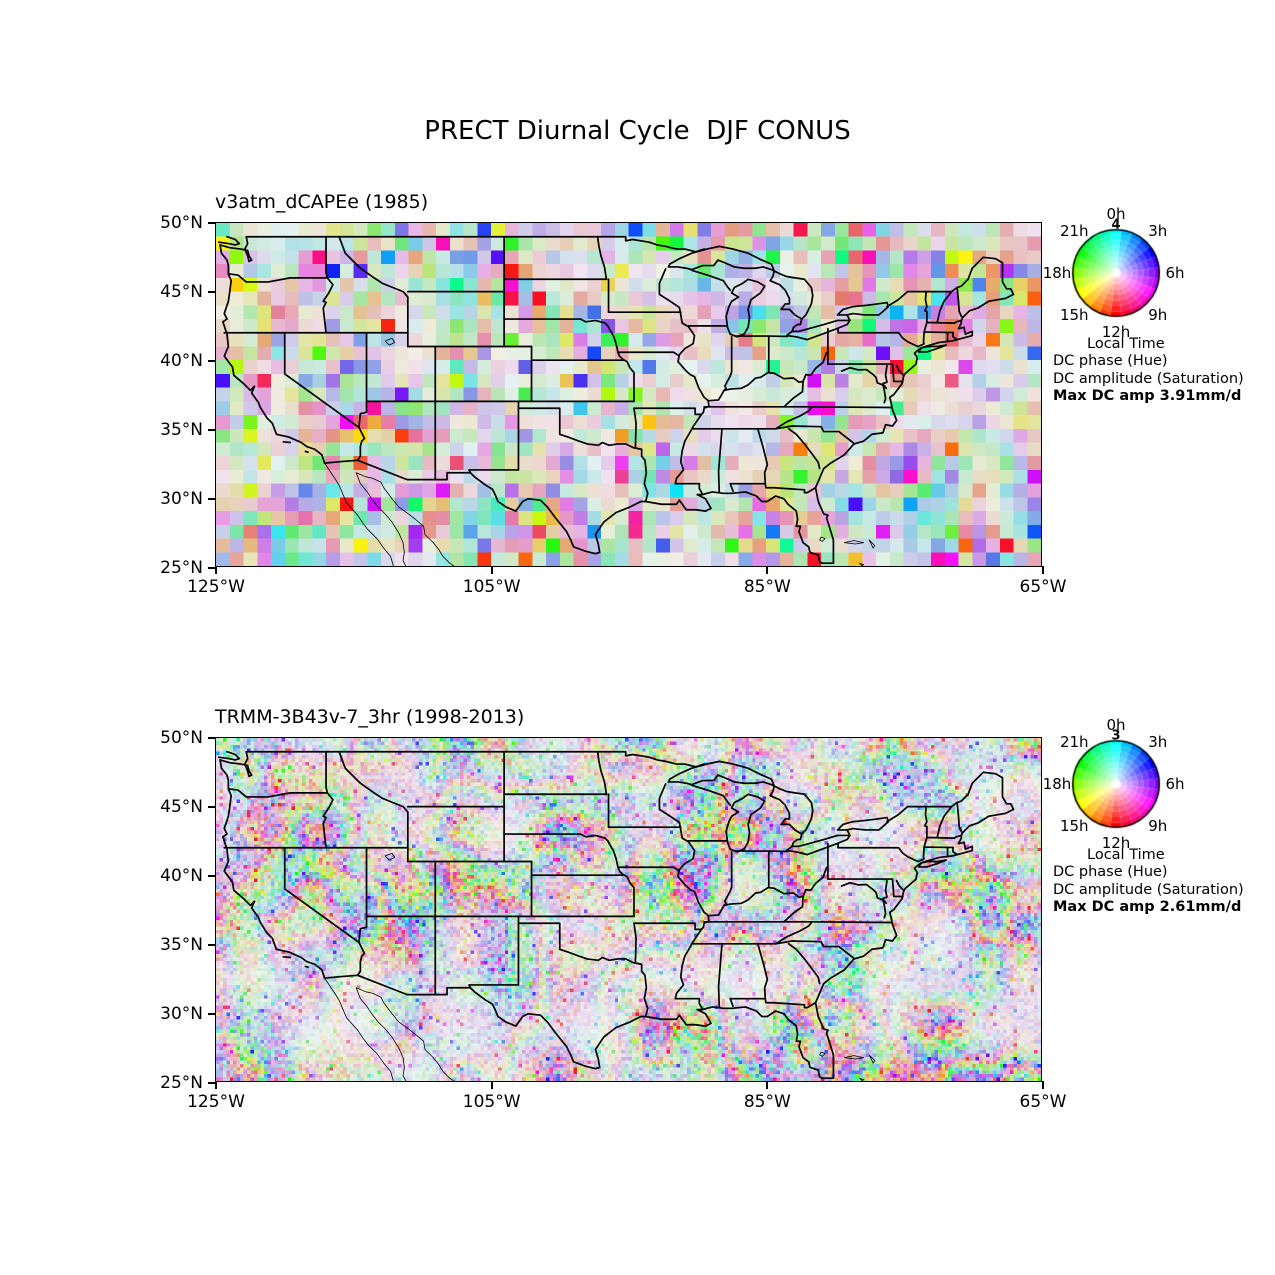 This screenshot has width=1275, height=1275. I want to click on color-wheel-legend: 0h 3h 6h 9h 12h 15h 18h 21h 4, so click(1114, 273).